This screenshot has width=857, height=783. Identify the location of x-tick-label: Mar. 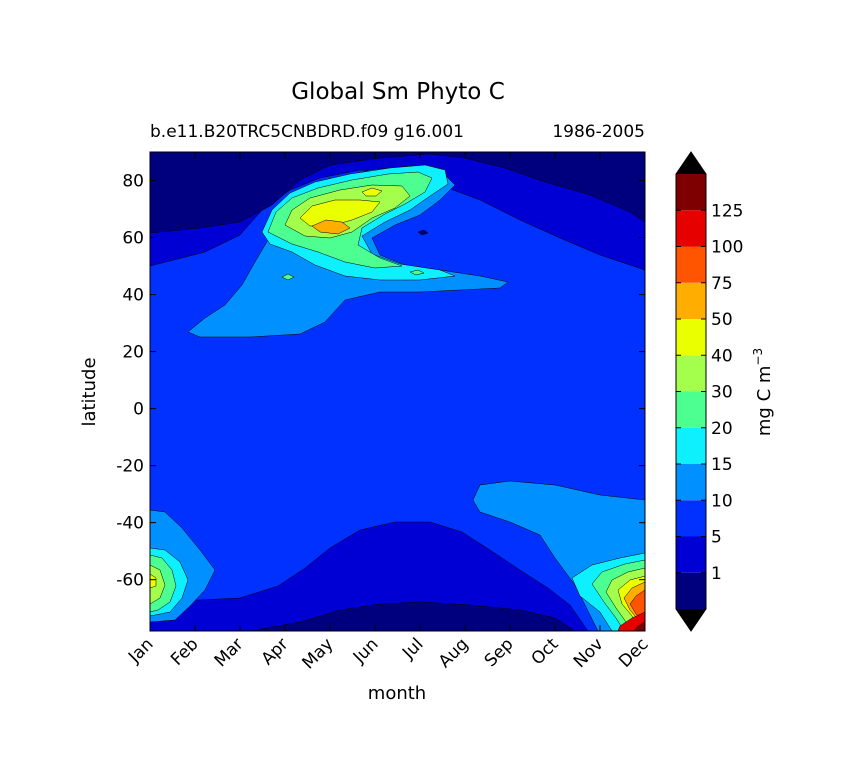
(229, 652).